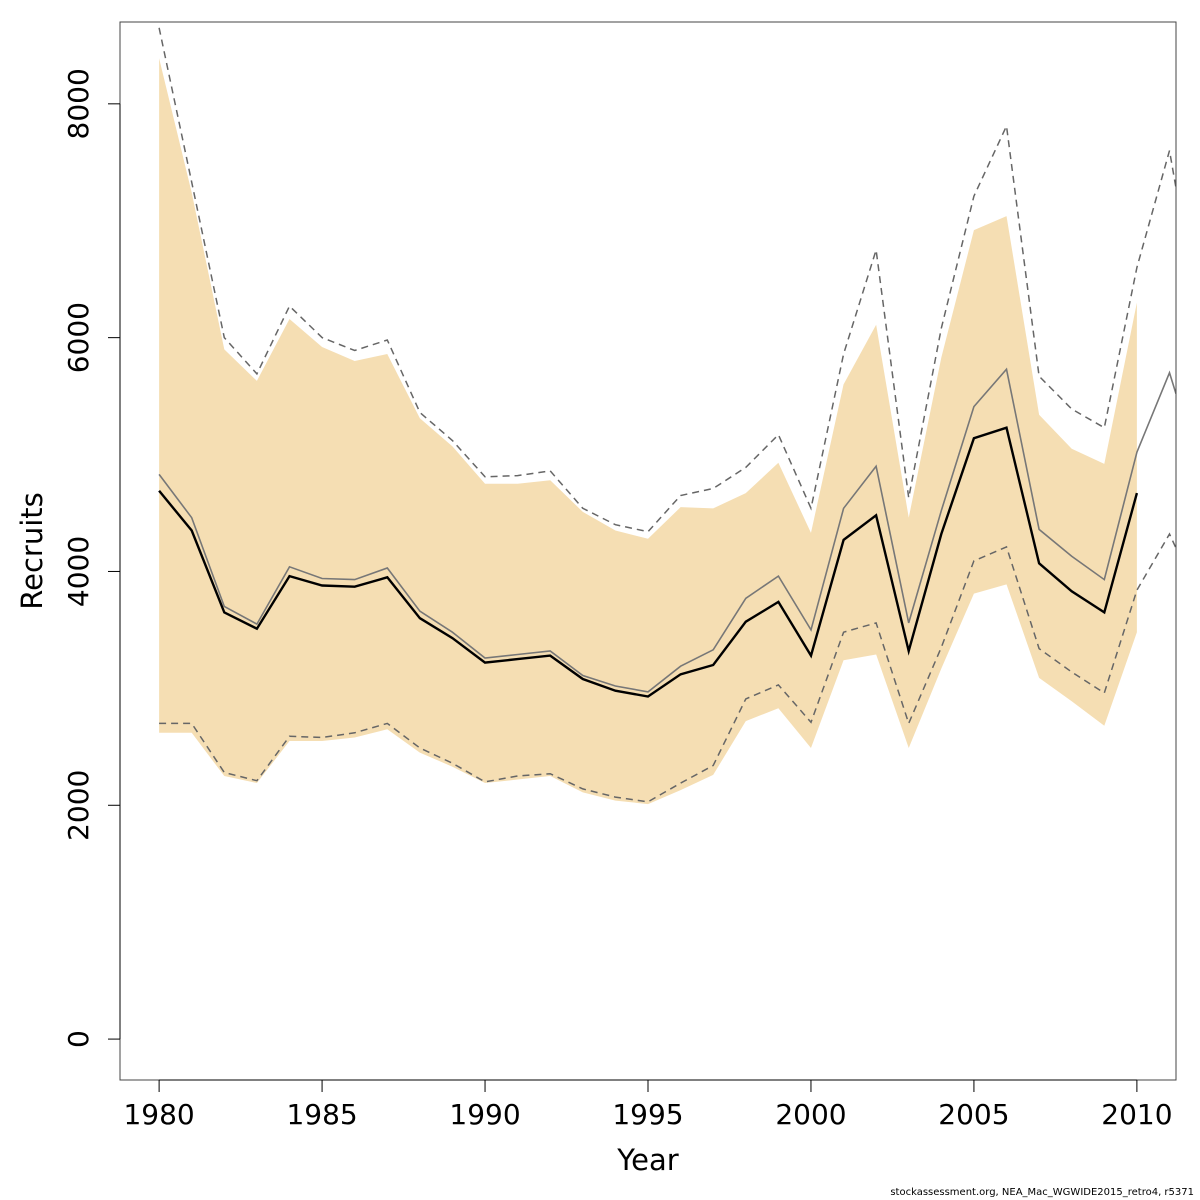 The image size is (1200, 1200). What do you see at coordinates (484, 1114) in the screenshot?
I see `x-tick-label: 1990` at bounding box center [484, 1114].